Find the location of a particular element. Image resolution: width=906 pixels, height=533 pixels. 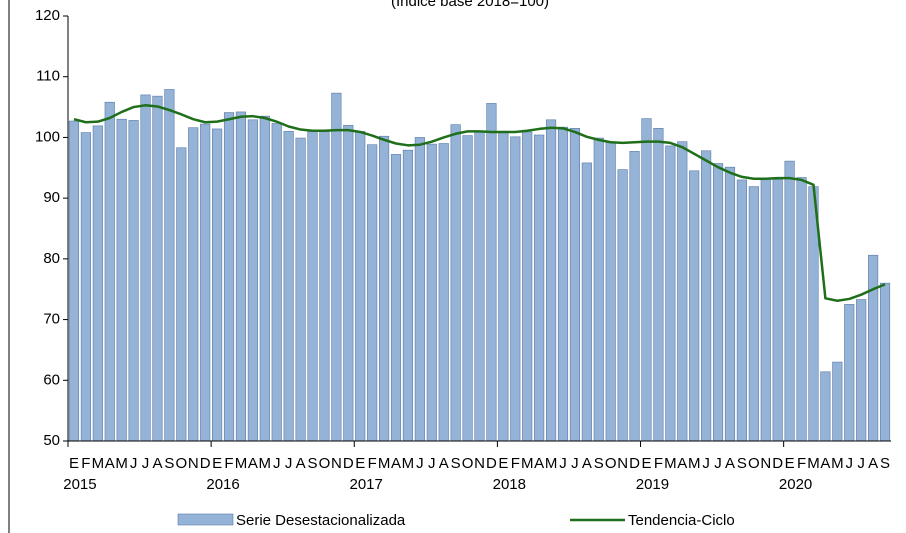

y-tick-label: 70 is located at coordinates (51, 319).